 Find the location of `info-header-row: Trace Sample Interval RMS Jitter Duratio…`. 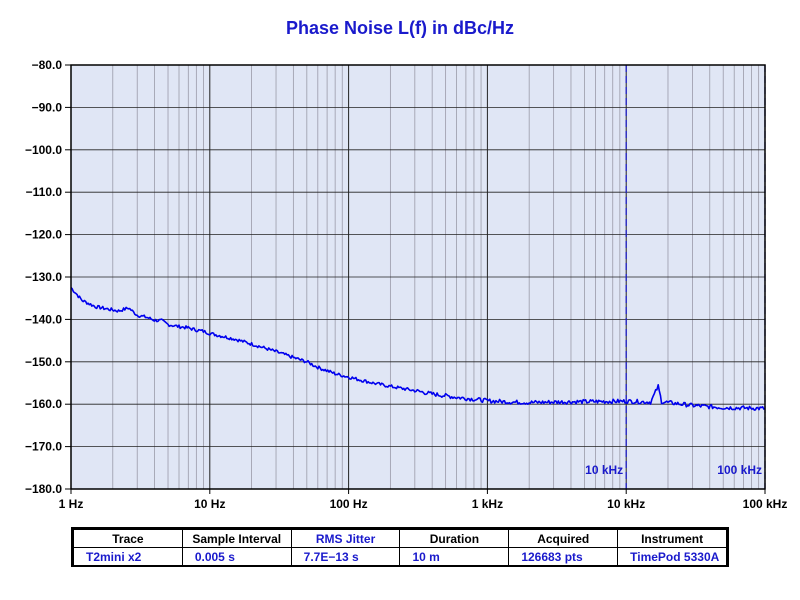

info-header-row: Trace Sample Interval RMS Jitter Duratio… is located at coordinates (400, 538).